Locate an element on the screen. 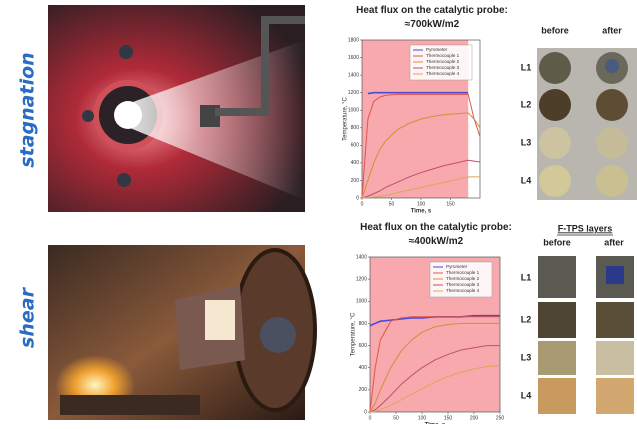  plot-frame is located at coordinates (435, 334).